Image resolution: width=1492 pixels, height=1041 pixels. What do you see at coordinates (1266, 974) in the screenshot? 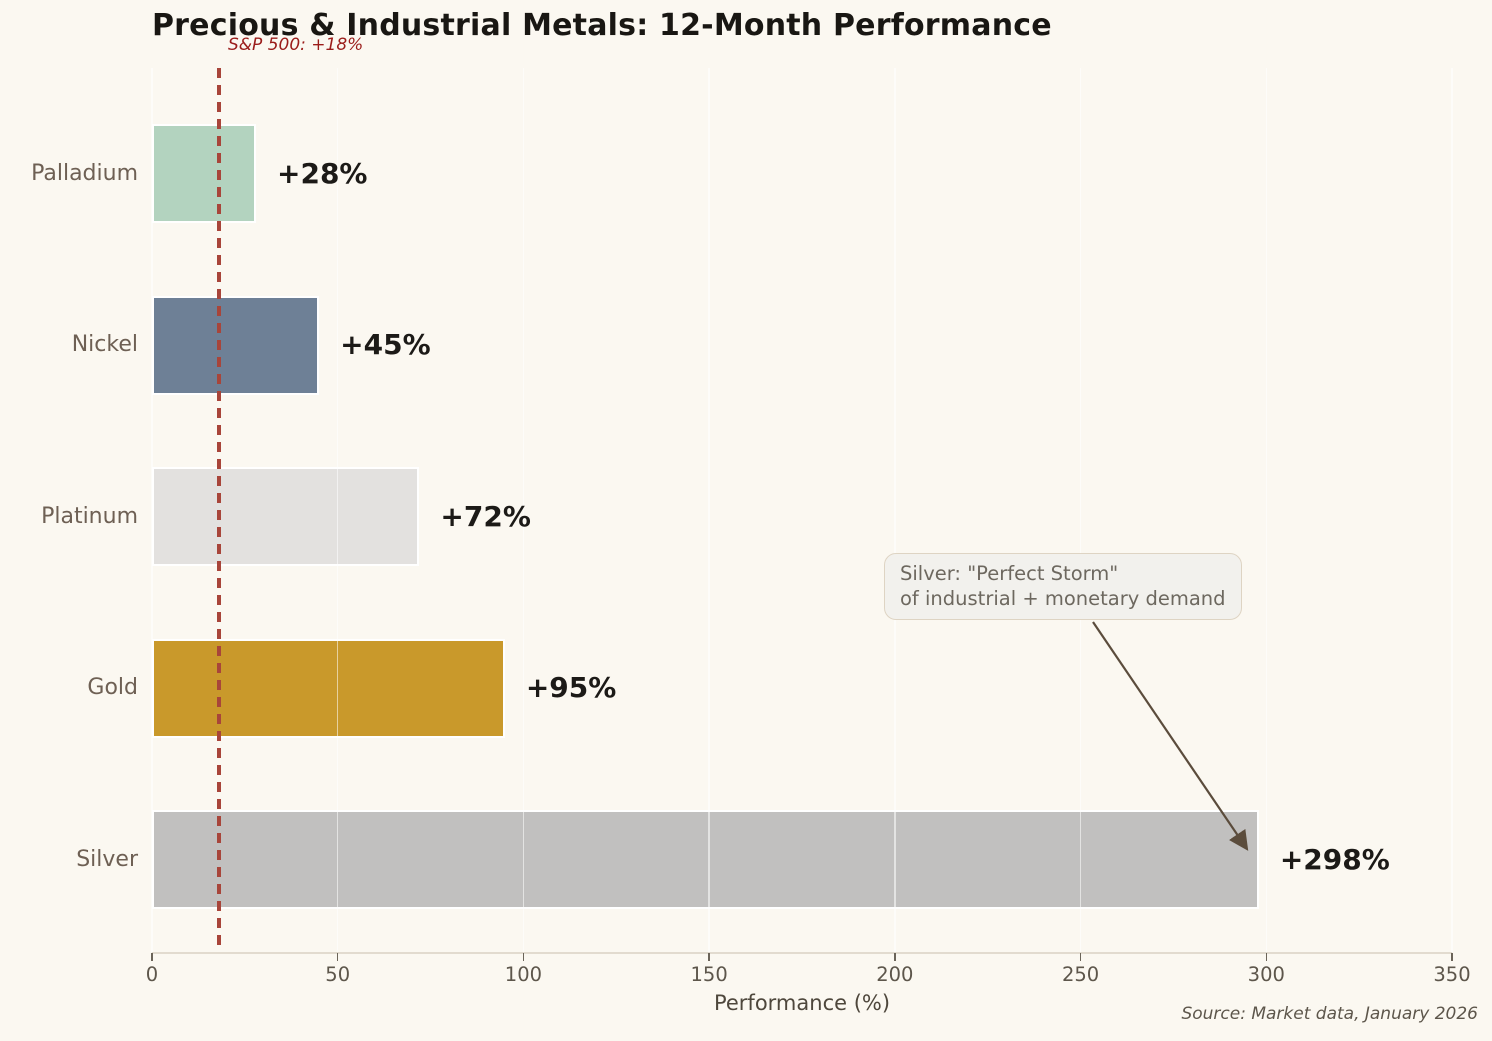
I see `x-tick-label-300: 300` at bounding box center [1266, 974].